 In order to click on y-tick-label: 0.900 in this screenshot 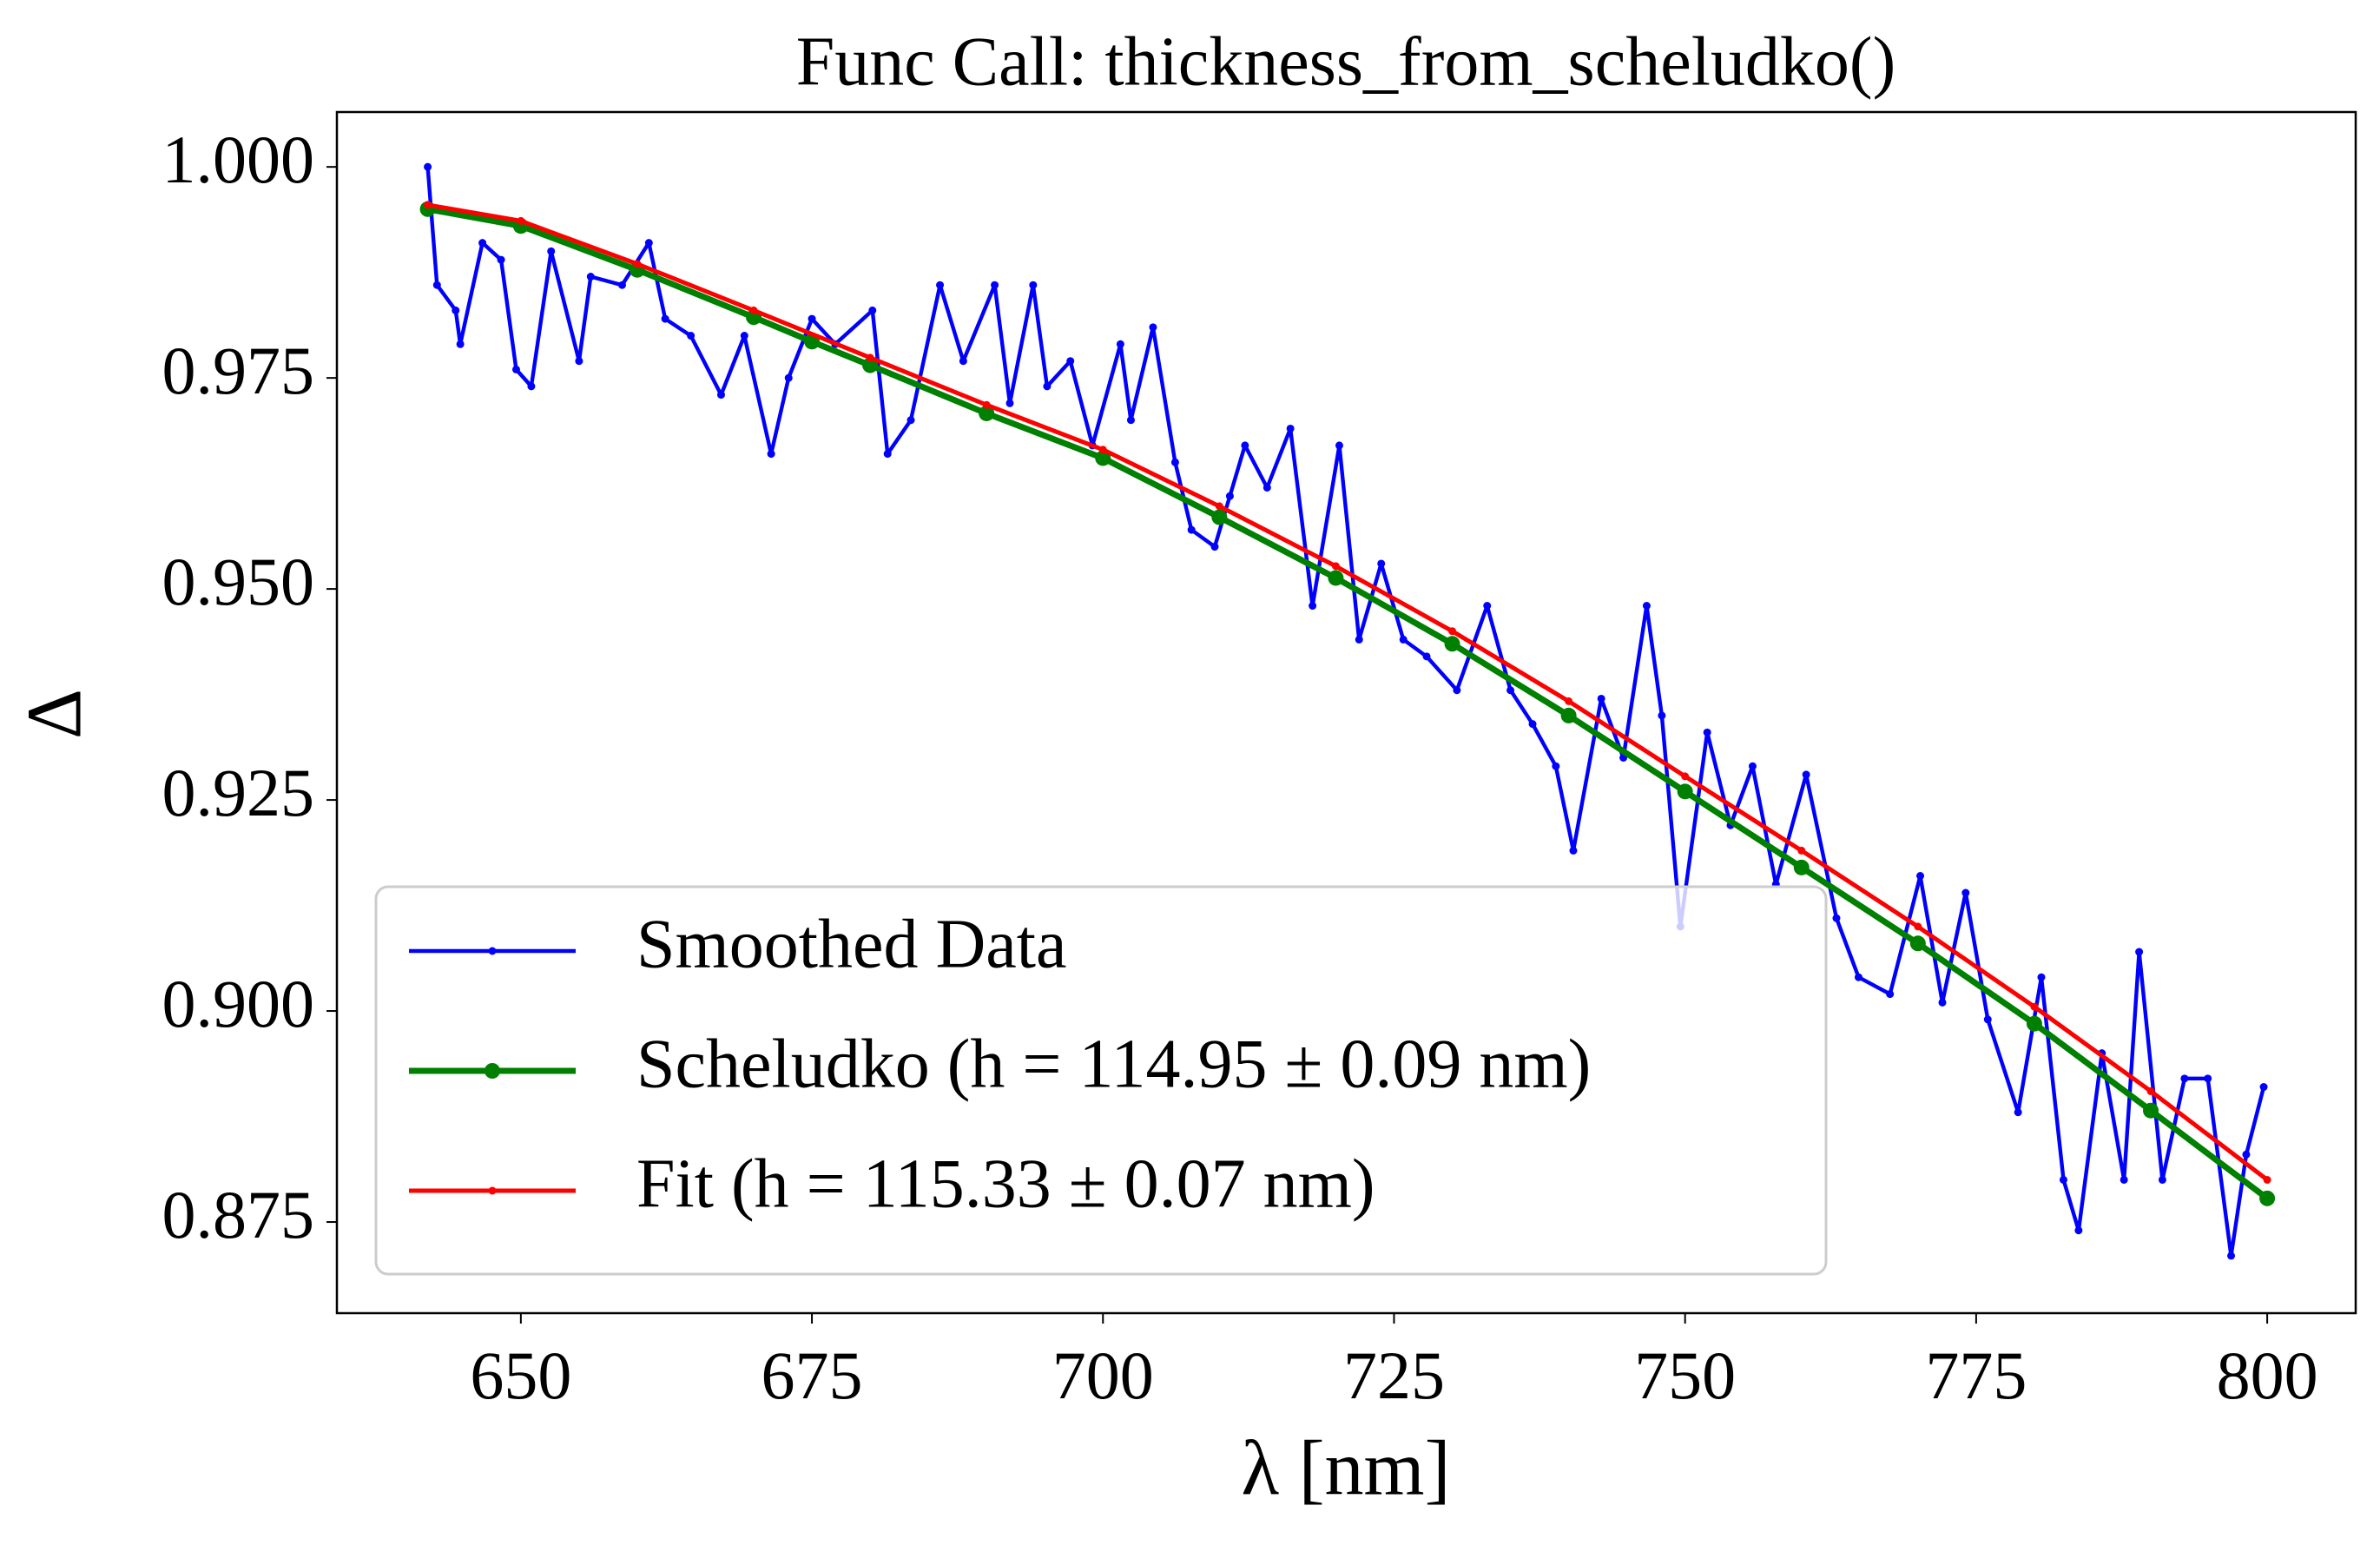, I will do `click(238, 1003)`.